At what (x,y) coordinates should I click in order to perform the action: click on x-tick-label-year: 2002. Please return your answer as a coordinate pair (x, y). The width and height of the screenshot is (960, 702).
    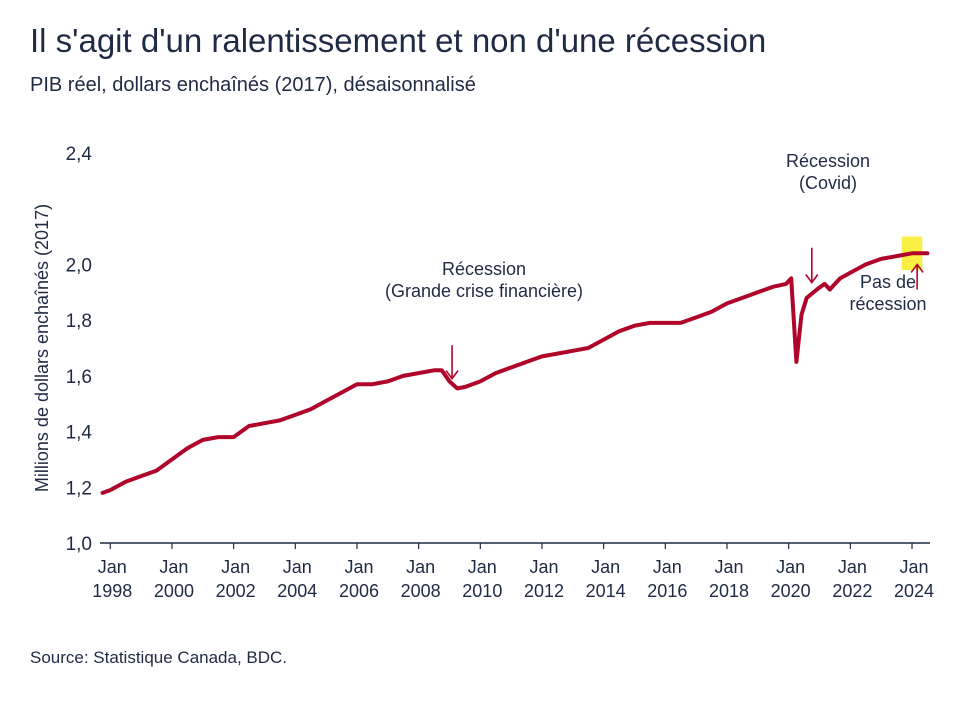
    Looking at the image, I should click on (236, 591).